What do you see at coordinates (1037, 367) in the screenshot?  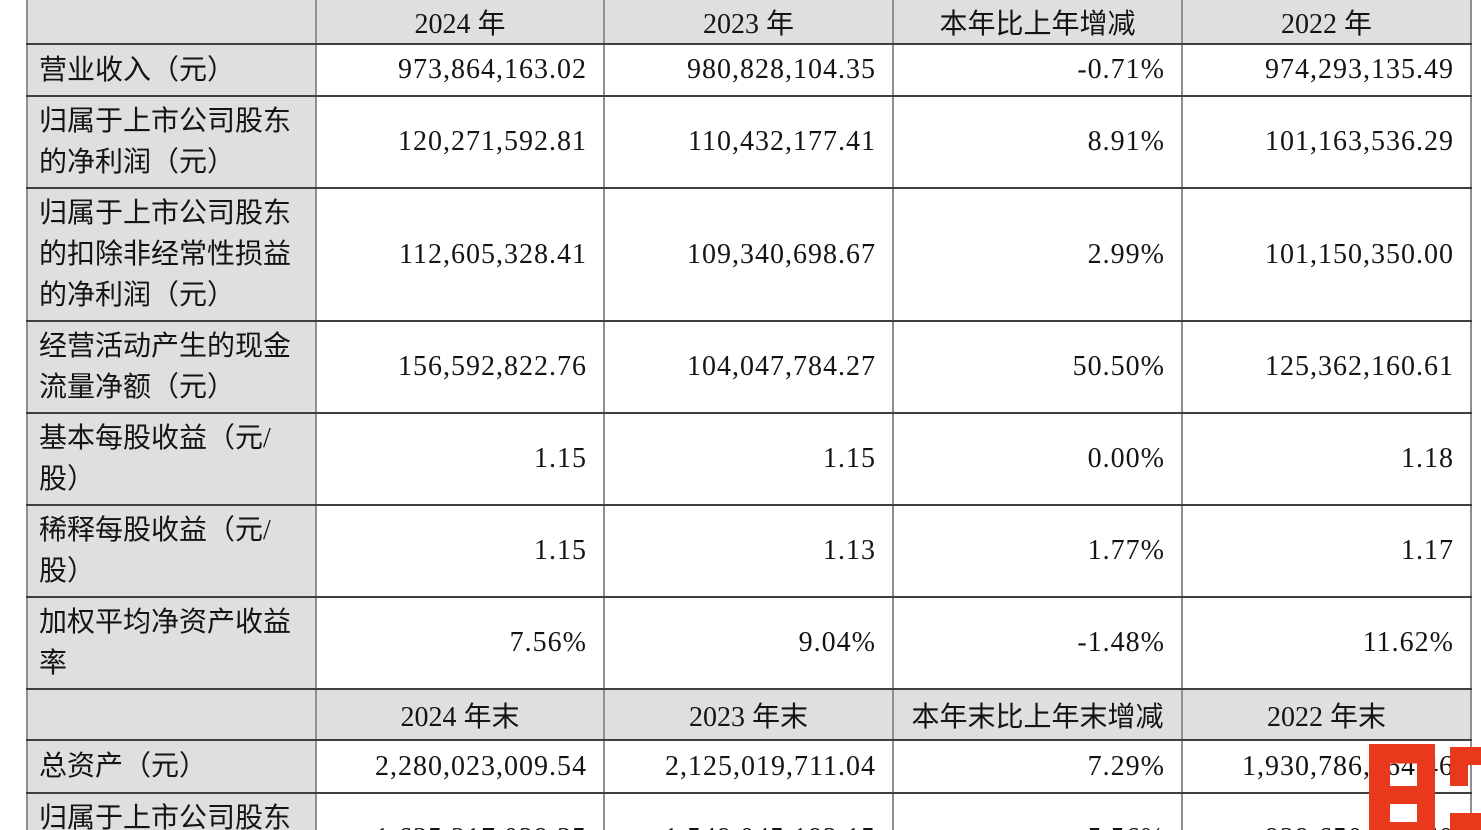 I see `value-cell-change: 50.50%` at bounding box center [1037, 367].